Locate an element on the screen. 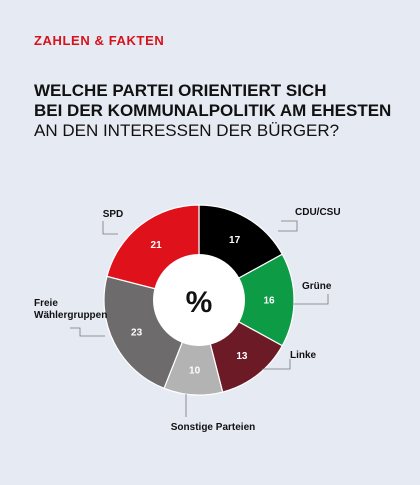 The height and width of the screenshot is (485, 420). value-label-sonstige-parteien: 10 is located at coordinates (195, 370).